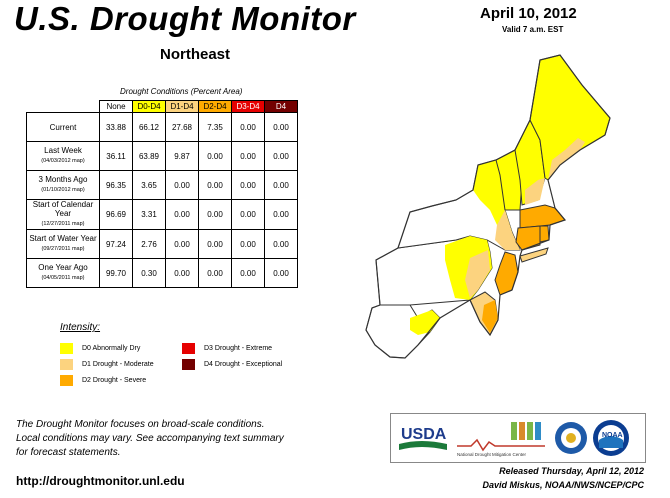 This screenshot has height=498, width=670. I want to click on legend-item-d1: D1 Drought - Moderate, so click(107, 364).